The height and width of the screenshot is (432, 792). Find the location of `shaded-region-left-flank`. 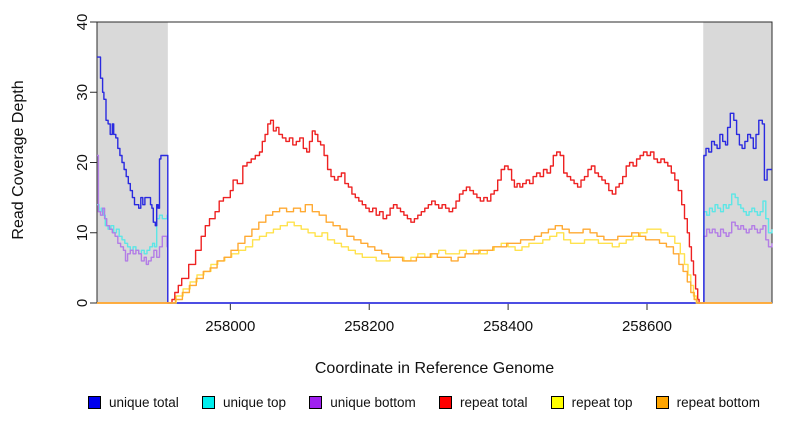

shaded-region-left-flank is located at coordinates (132, 162).